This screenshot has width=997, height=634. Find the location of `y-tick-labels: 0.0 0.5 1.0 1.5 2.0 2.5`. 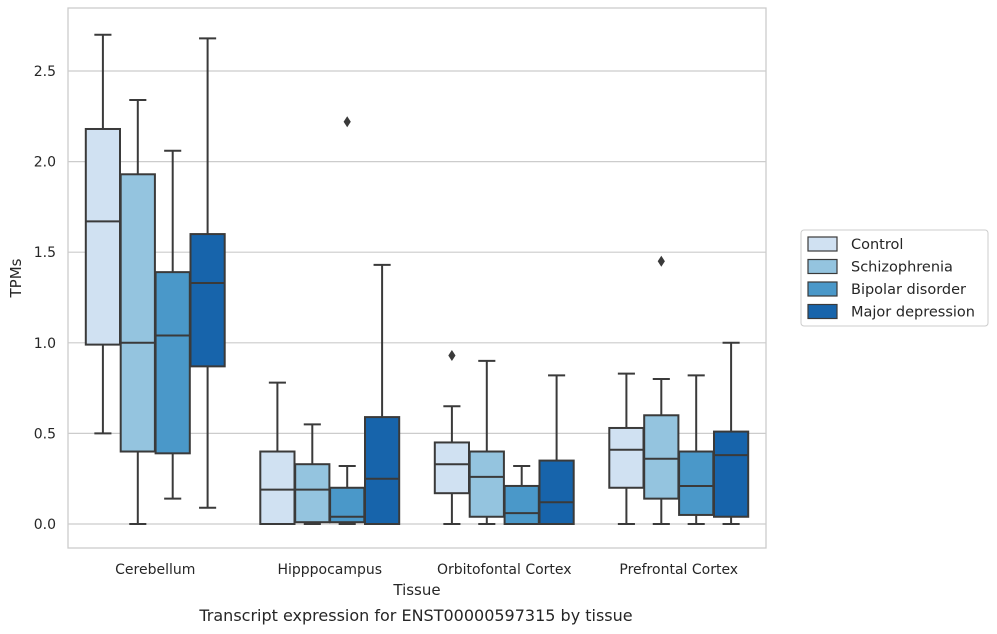

y-tick-labels: 0.0 0.5 1.0 1.5 2.0 2.5 is located at coordinates (45, 298).